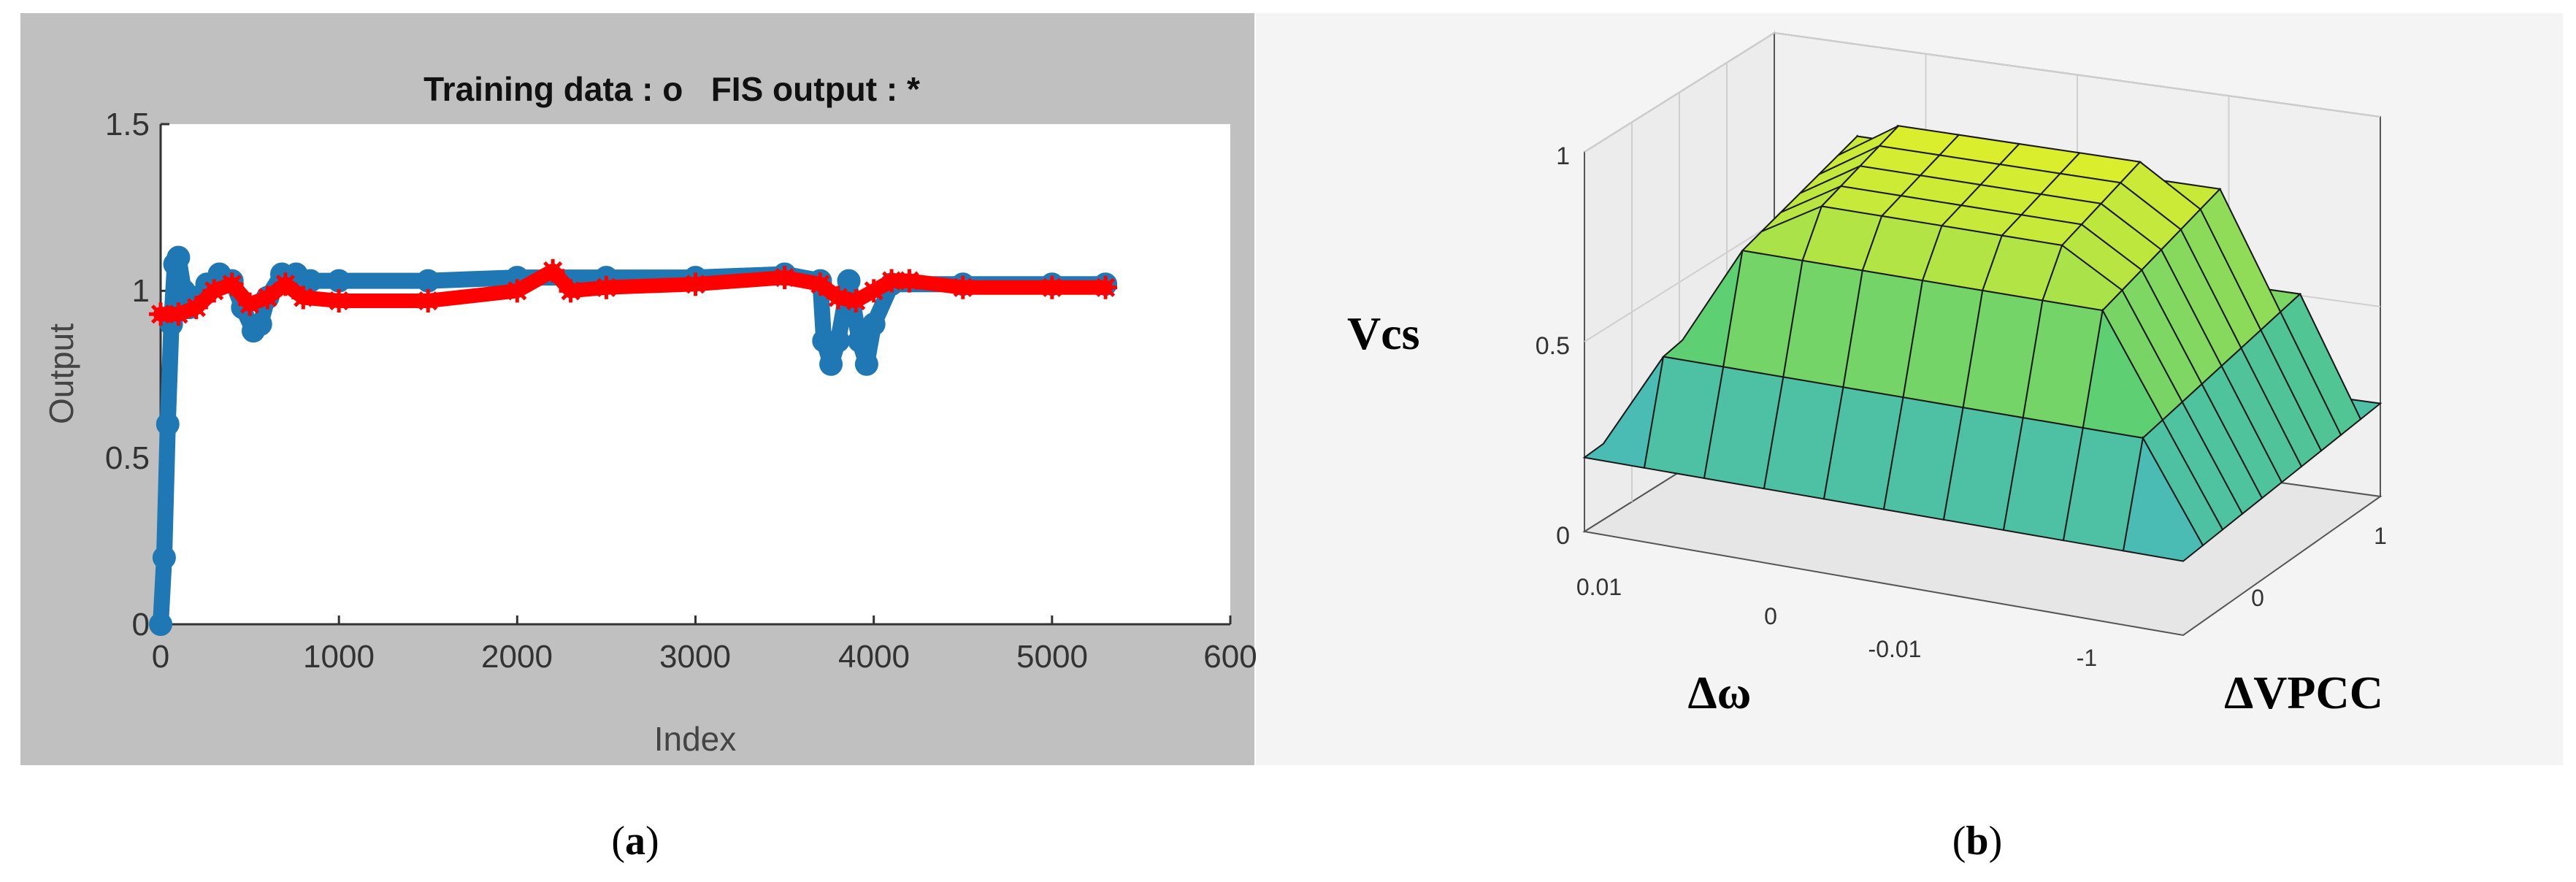 The width and height of the screenshot is (2576, 882). What do you see at coordinates (2380, 536) in the screenshot?
I see `b-ytick-label: 1` at bounding box center [2380, 536].